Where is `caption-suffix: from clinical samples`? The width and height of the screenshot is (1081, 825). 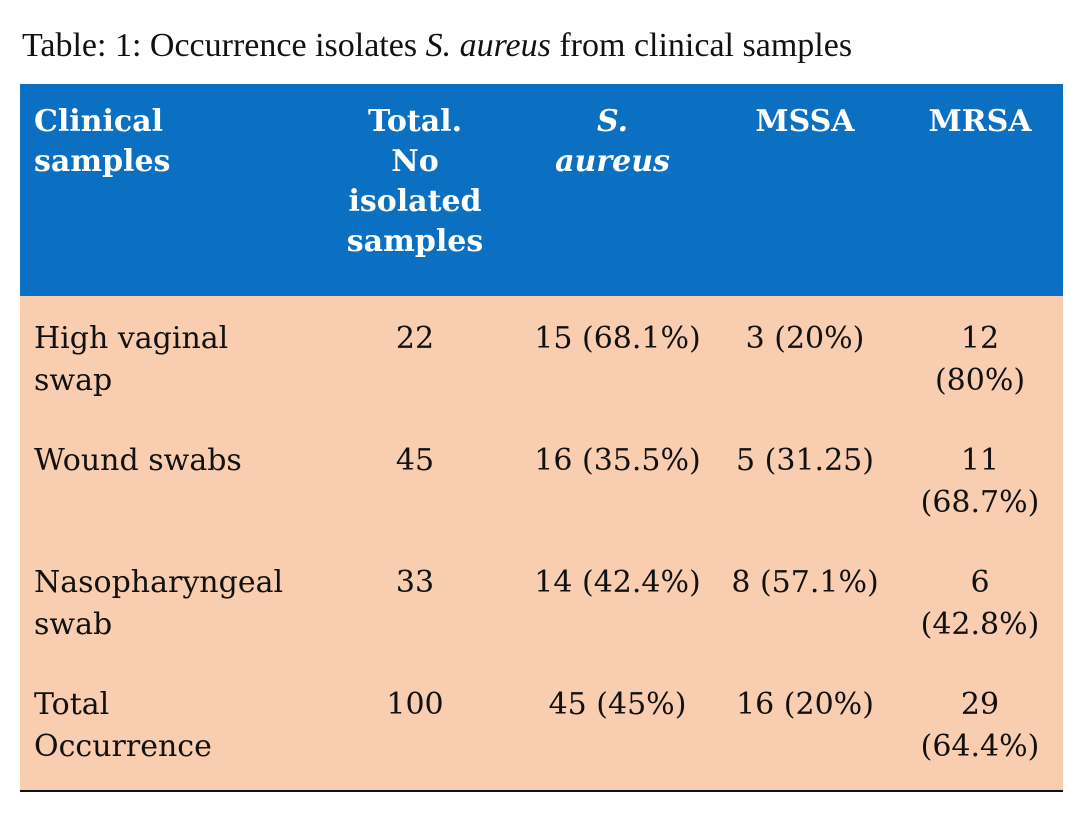
caption-suffix: from clinical samples is located at coordinates (701, 45).